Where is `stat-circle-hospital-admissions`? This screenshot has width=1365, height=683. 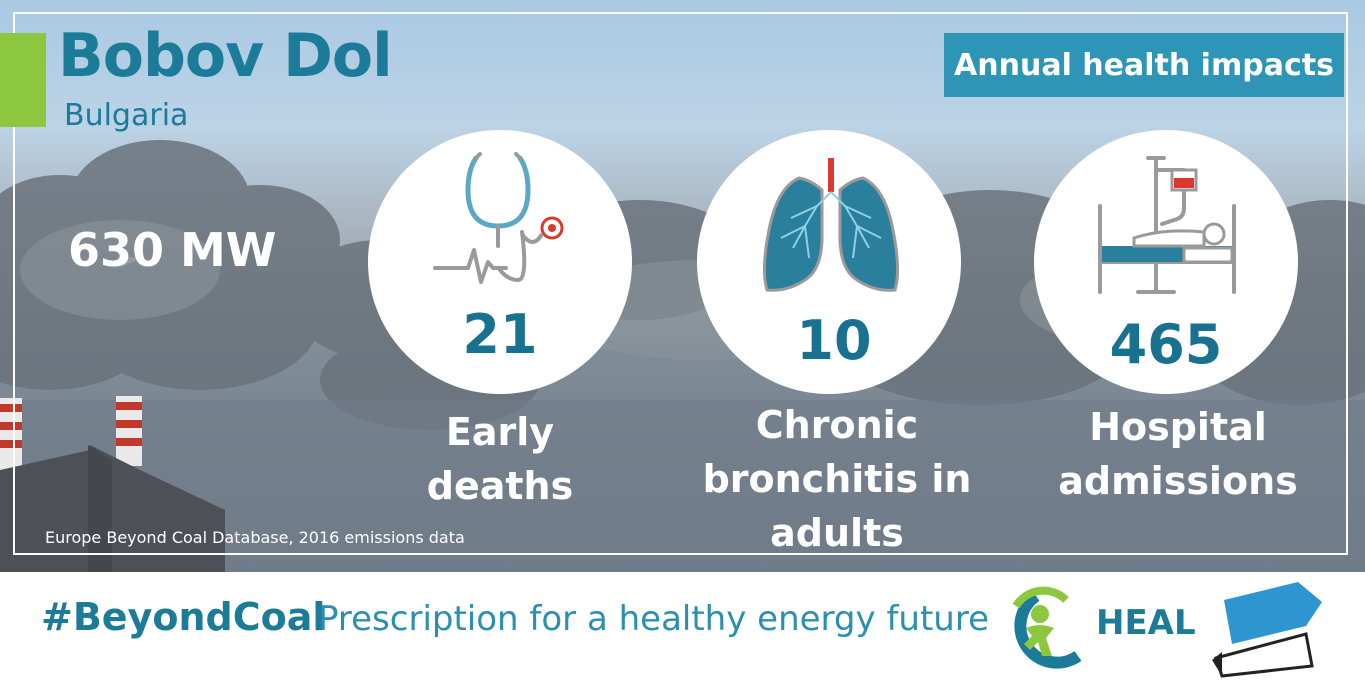
stat-circle-hospital-admissions is located at coordinates (1166, 262).